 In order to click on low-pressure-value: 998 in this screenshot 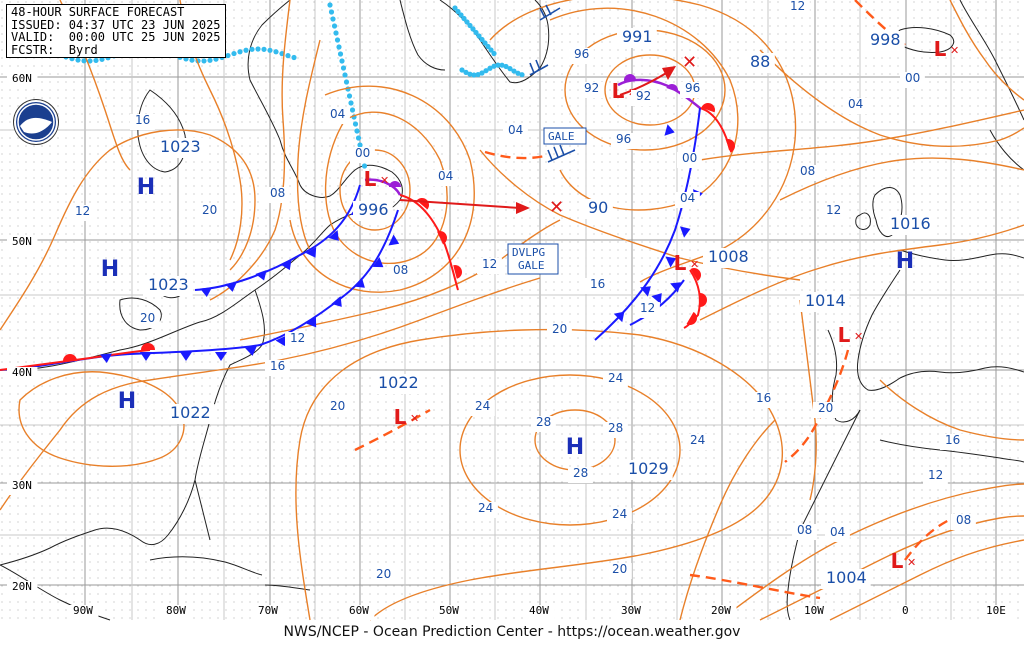, I will do `click(885, 39)`.